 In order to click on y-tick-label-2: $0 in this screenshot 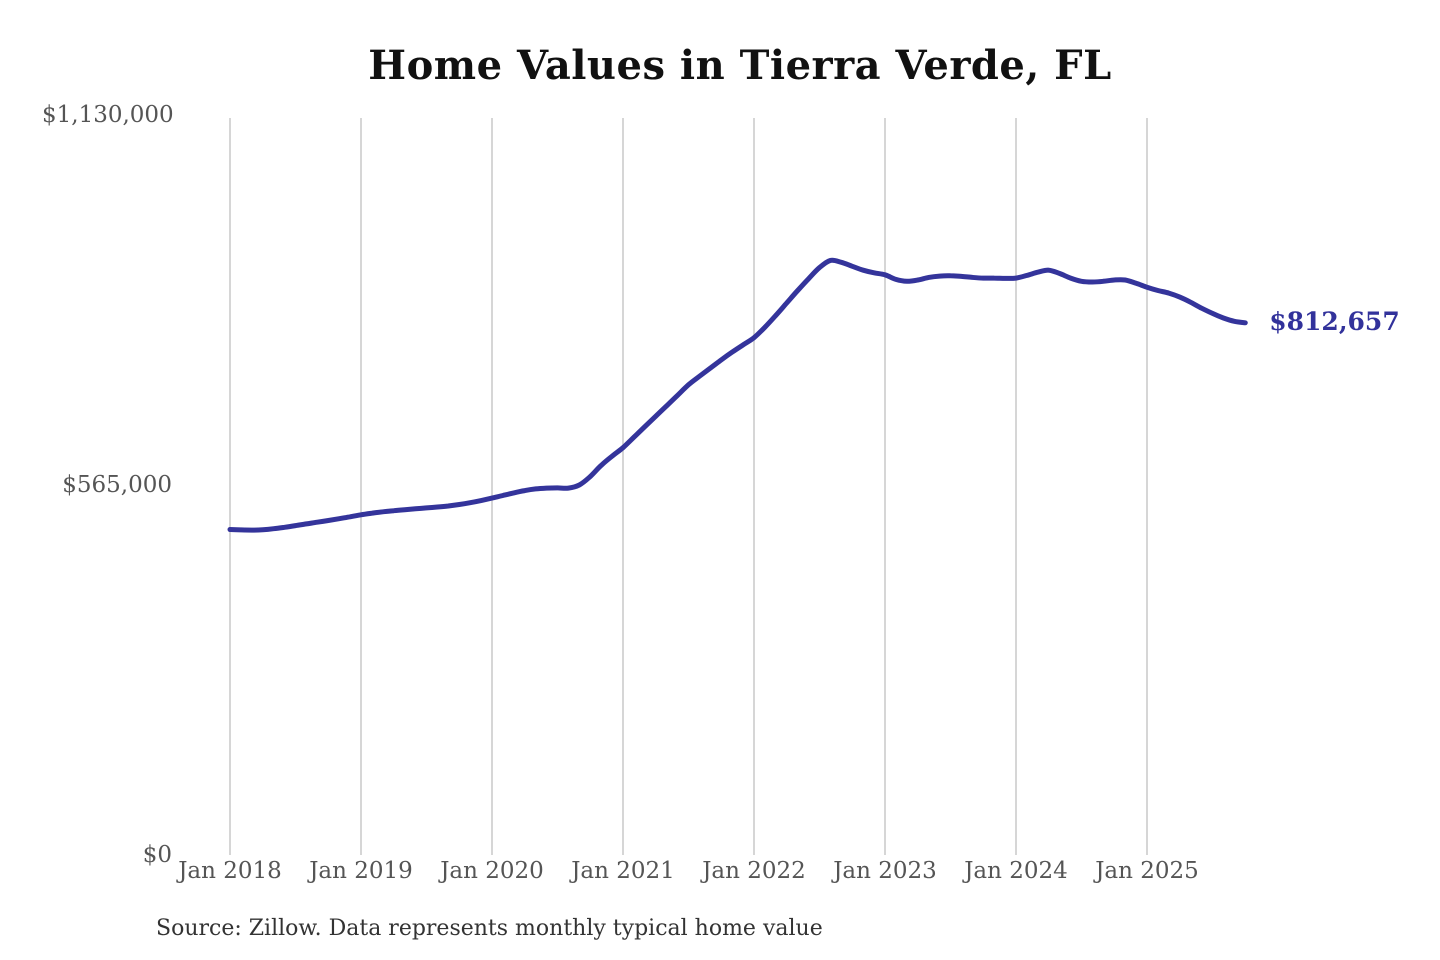, I will do `click(157, 855)`.